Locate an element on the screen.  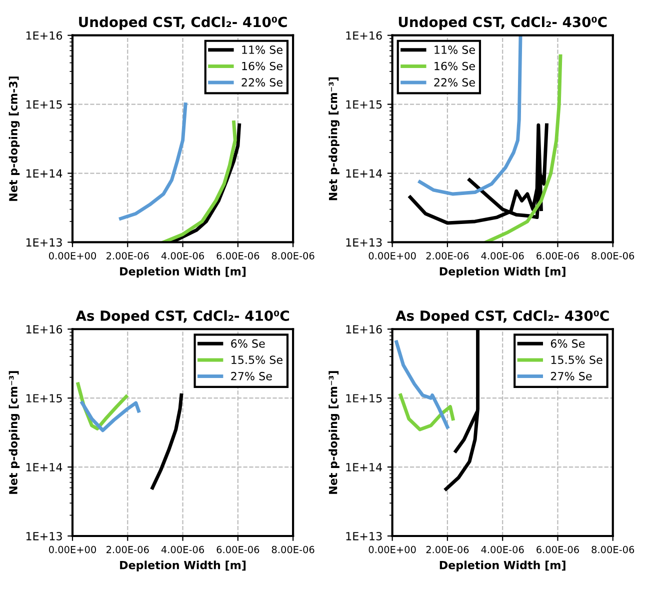
chart-title: Undoped CST, CdCl₂- 430⁰C is located at coordinates (502, 23).